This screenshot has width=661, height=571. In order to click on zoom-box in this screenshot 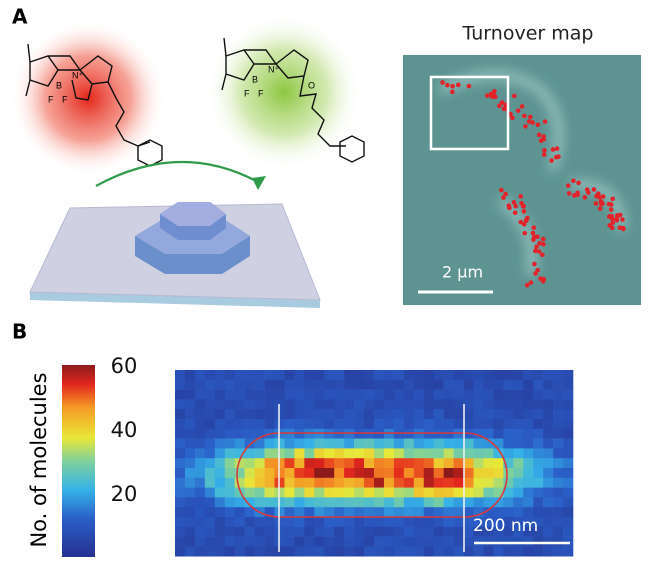, I will do `click(469, 113)`.